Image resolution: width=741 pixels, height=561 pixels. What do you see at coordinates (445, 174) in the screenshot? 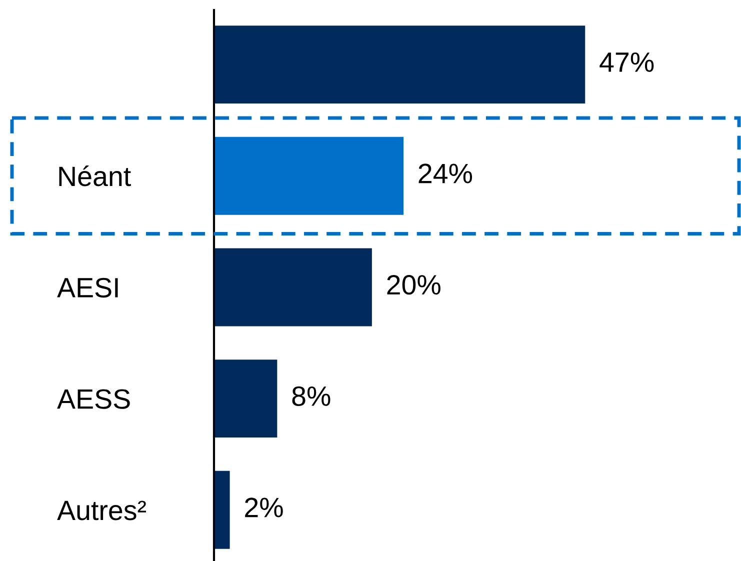
I see `data-label: 24%` at bounding box center [445, 174].